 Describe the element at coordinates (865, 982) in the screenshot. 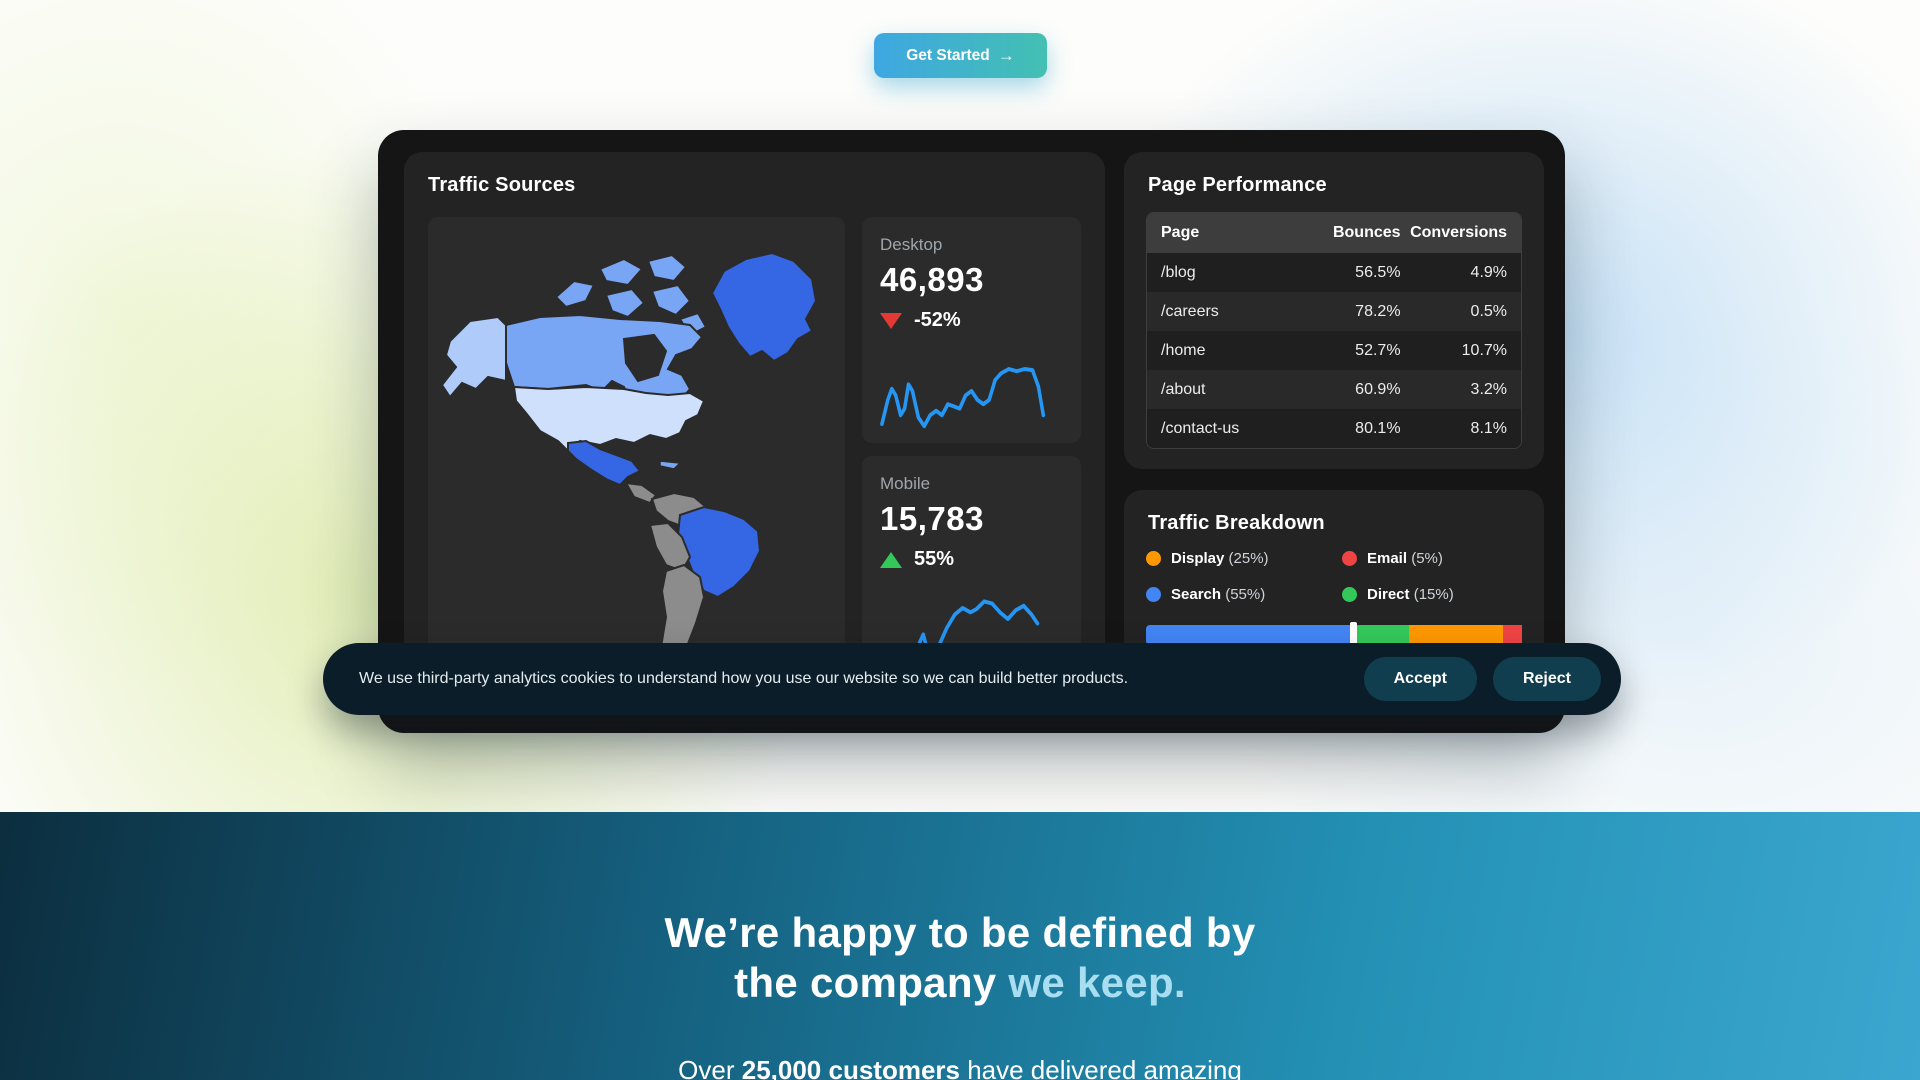

I see `heading-line2-plain: the company` at that location.